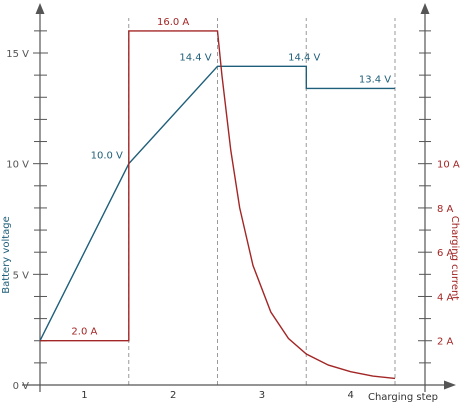 This screenshot has width=460, height=405. Describe the element at coordinates (173, 22) in the screenshot. I see `current-label: 16.0 A` at that location.